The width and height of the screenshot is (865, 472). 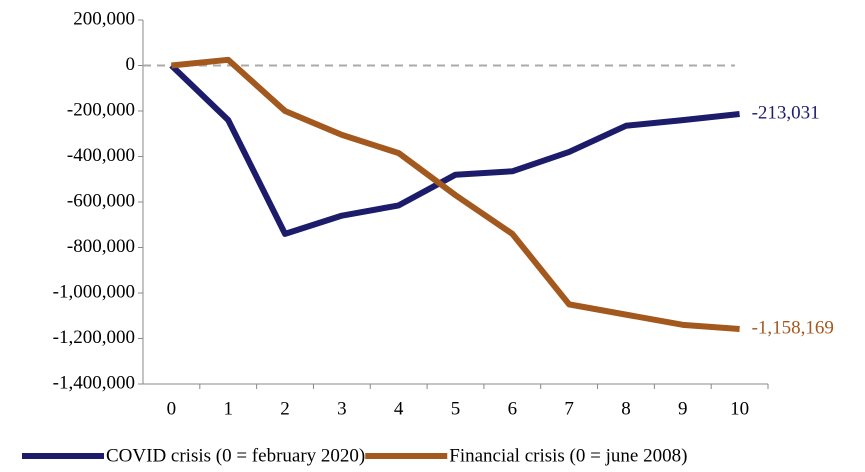 What do you see at coordinates (172, 408) in the screenshot?
I see `x-tick-label: 0` at bounding box center [172, 408].